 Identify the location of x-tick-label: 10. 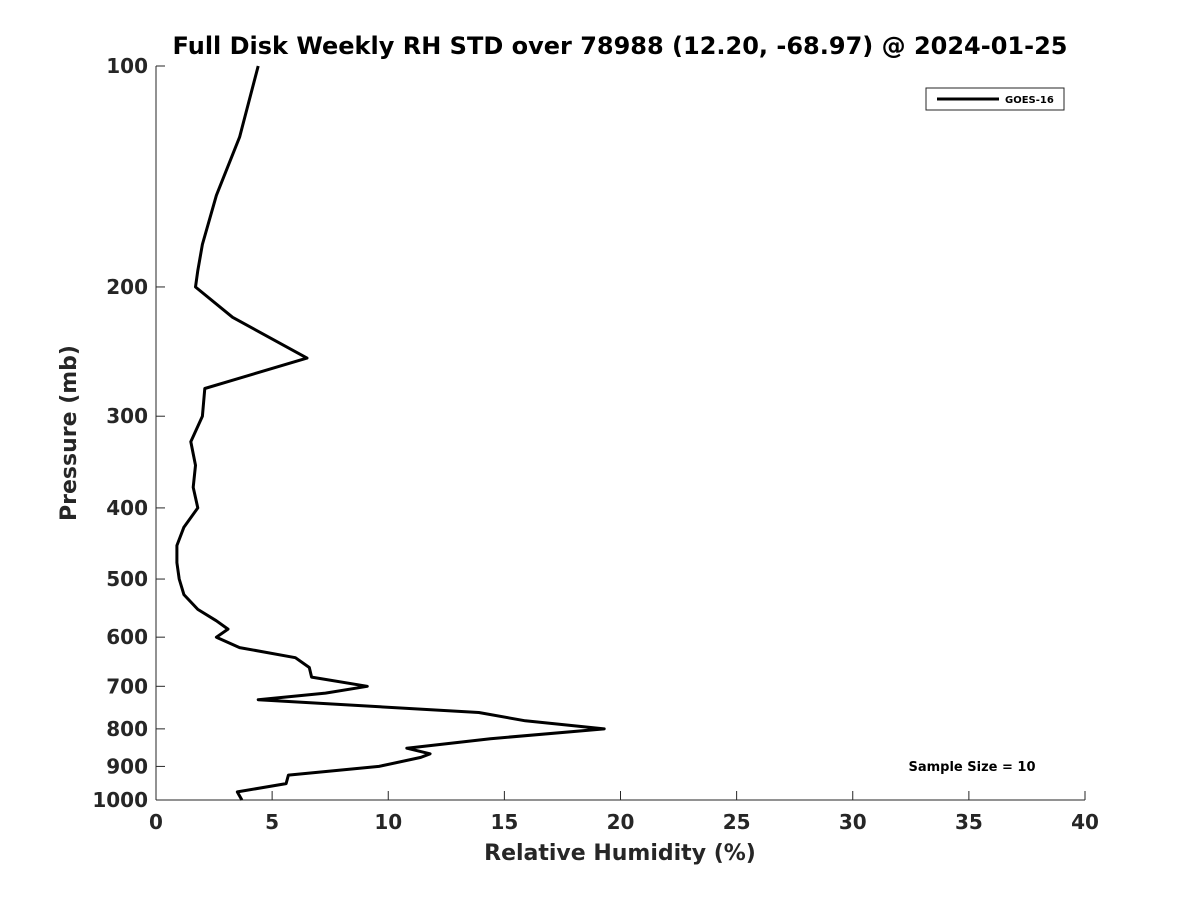
(388, 822).